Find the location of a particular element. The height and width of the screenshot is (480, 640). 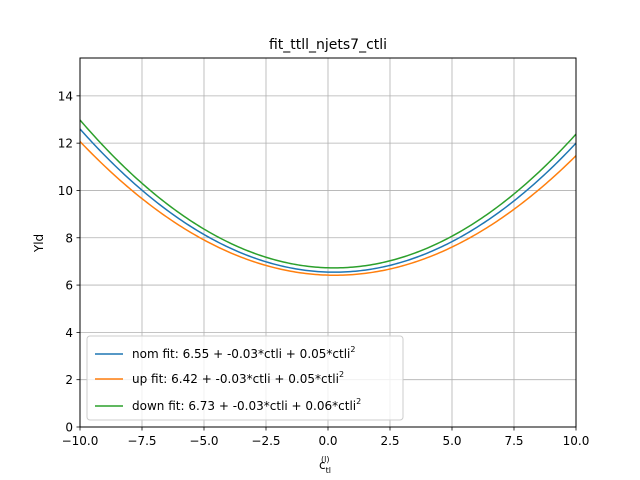

legend-entry-down: down fit: 6.73 + -0.03*ctli + 0.06*ctli2 is located at coordinates (246, 405).